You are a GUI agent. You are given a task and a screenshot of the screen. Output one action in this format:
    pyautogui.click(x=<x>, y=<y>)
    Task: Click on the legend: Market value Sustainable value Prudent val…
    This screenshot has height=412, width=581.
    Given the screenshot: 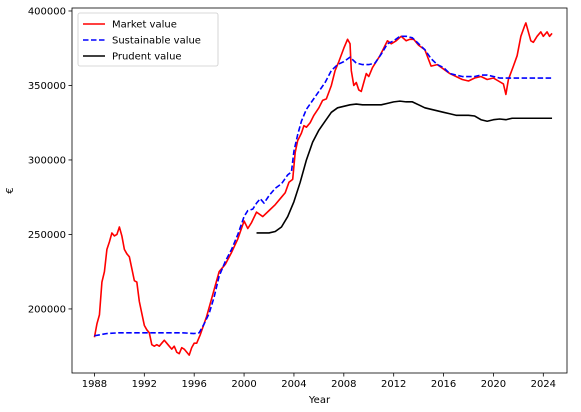 What is the action you would take?
    pyautogui.click(x=148, y=39)
    